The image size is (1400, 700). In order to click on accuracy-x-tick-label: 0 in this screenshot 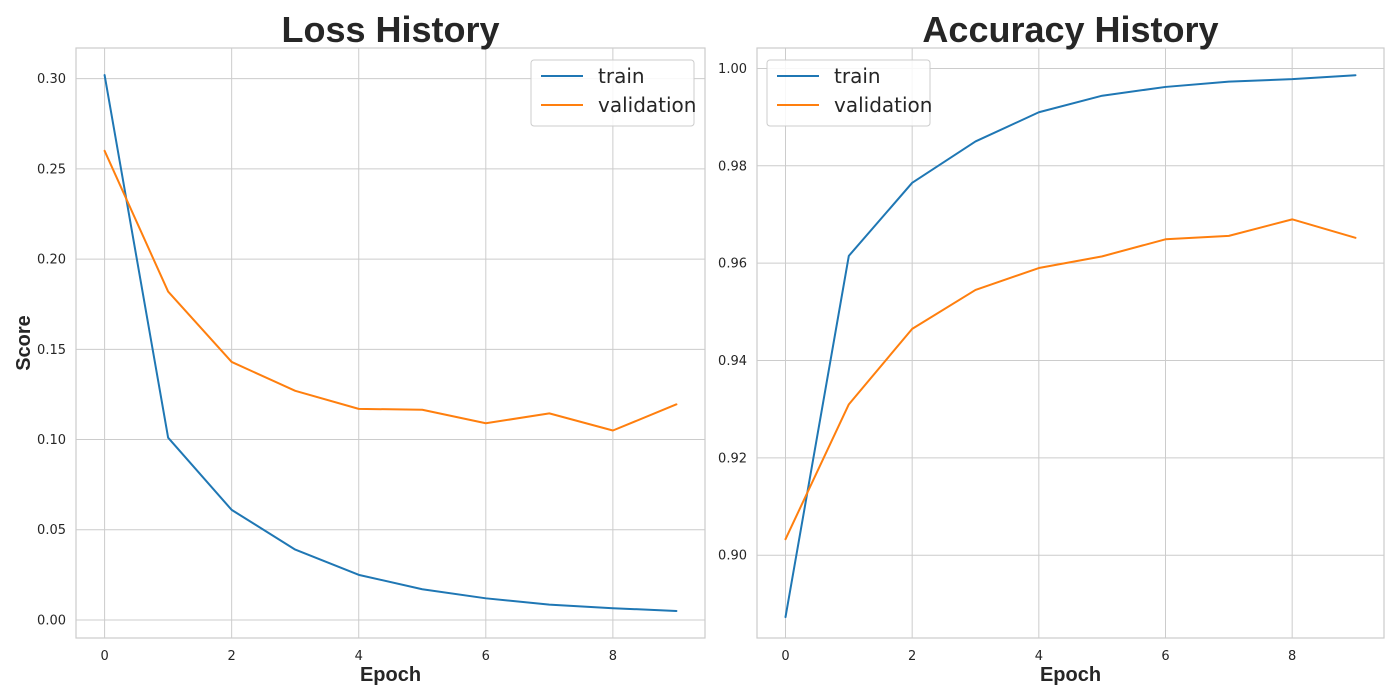, I will do `click(785, 656)`.